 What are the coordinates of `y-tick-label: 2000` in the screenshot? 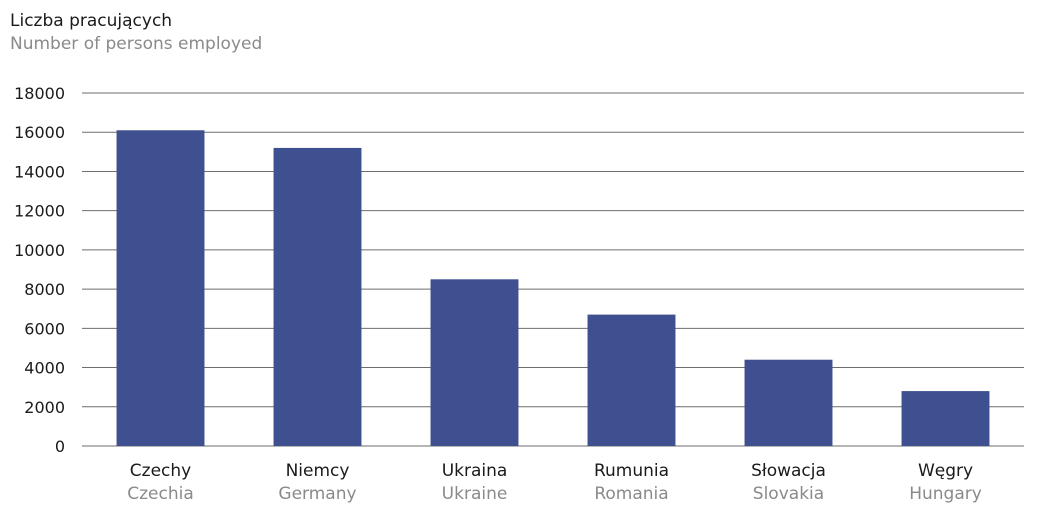 It's located at (44, 407).